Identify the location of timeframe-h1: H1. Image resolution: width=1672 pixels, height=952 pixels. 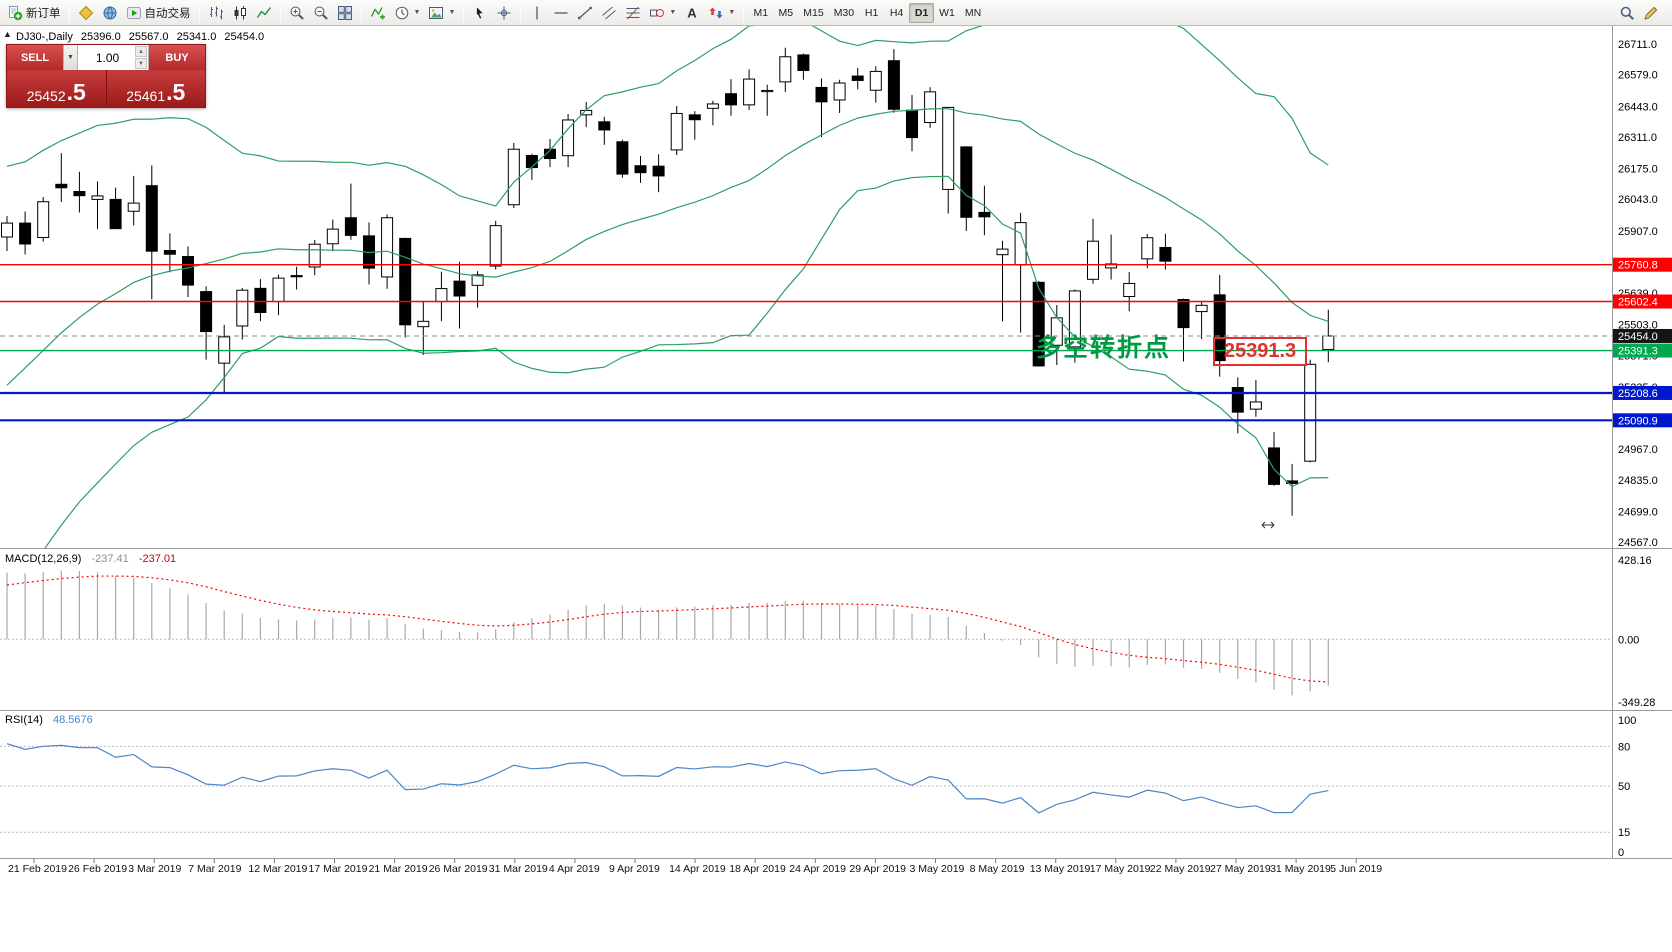
(871, 12).